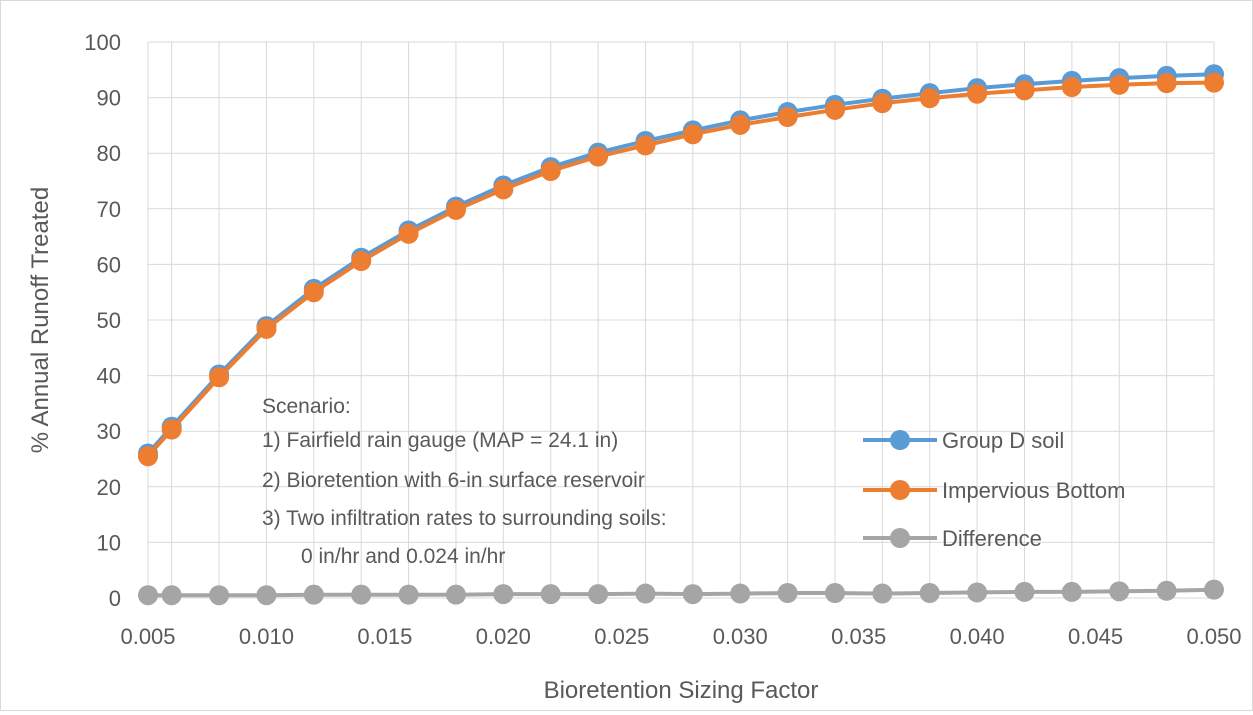 This screenshot has width=1253, height=715. I want to click on x-tick-label: 0.050, so click(1213, 636).